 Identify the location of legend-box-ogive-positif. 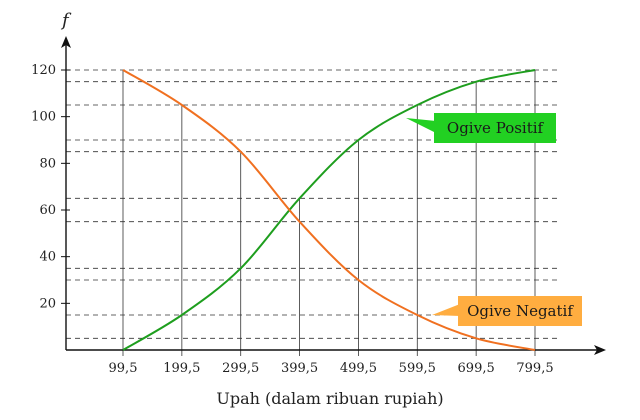
(495, 128).